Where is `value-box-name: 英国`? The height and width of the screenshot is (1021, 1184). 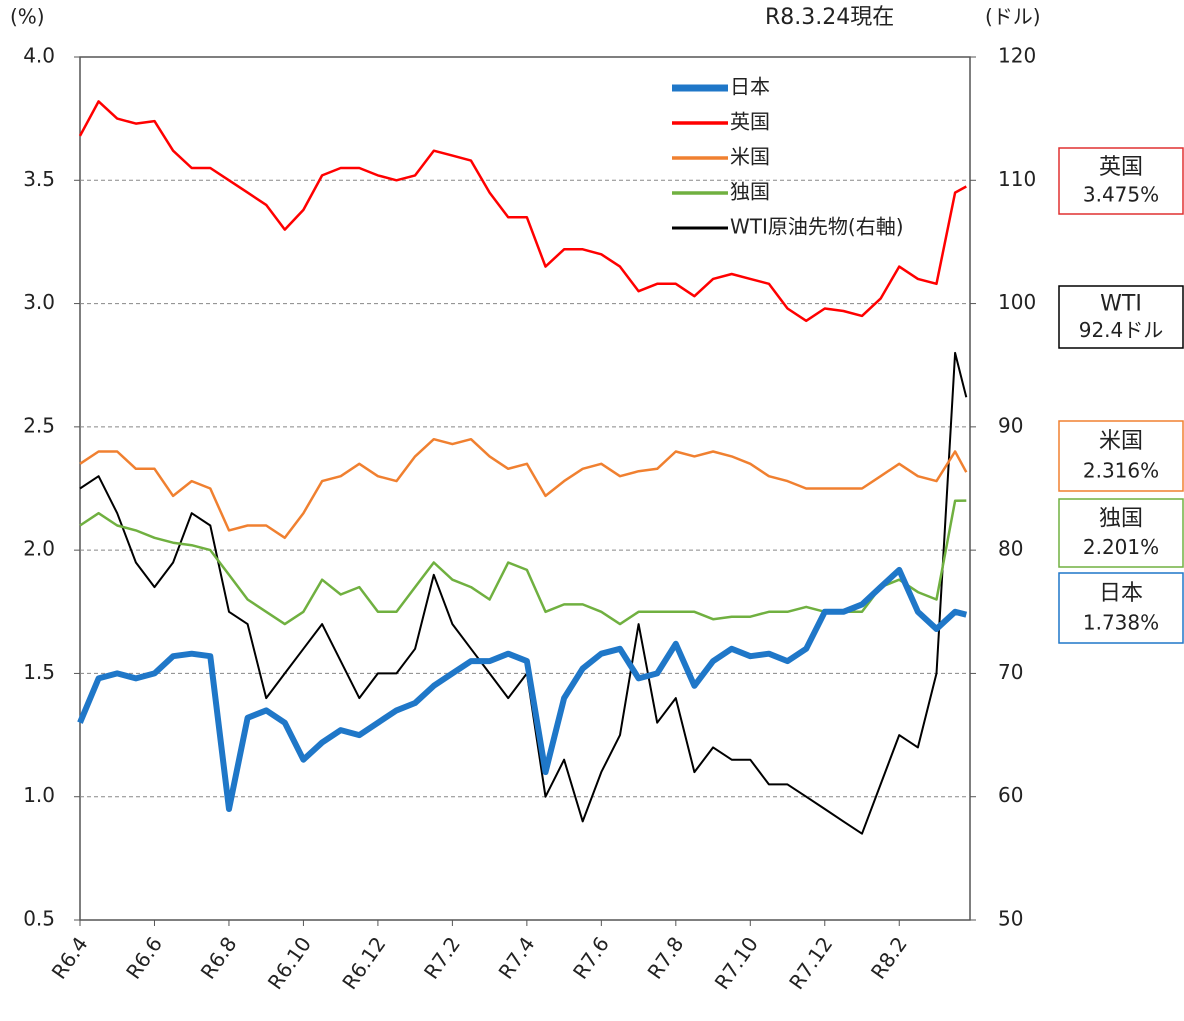 value-box-name: 英国 is located at coordinates (1121, 167).